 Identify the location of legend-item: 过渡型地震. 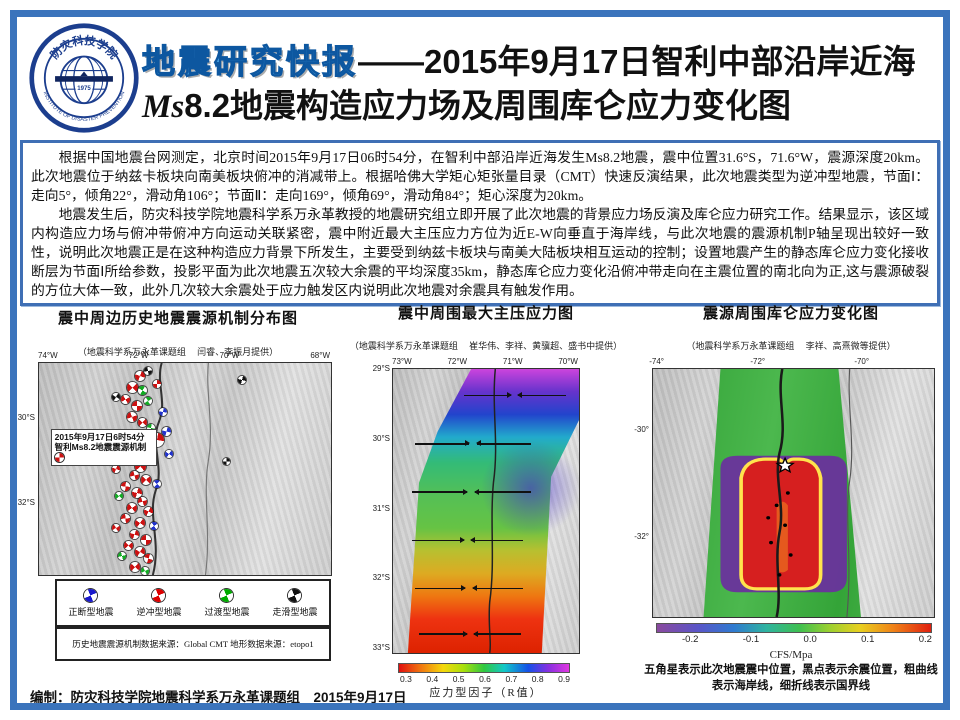
(227, 602).